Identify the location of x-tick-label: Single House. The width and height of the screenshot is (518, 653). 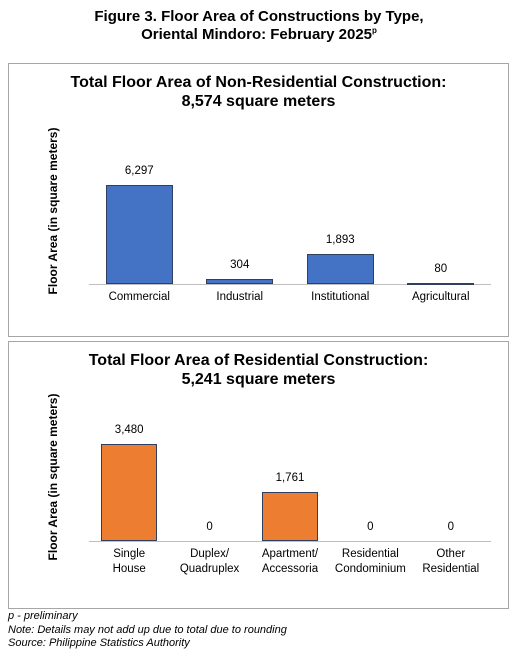
(129, 561).